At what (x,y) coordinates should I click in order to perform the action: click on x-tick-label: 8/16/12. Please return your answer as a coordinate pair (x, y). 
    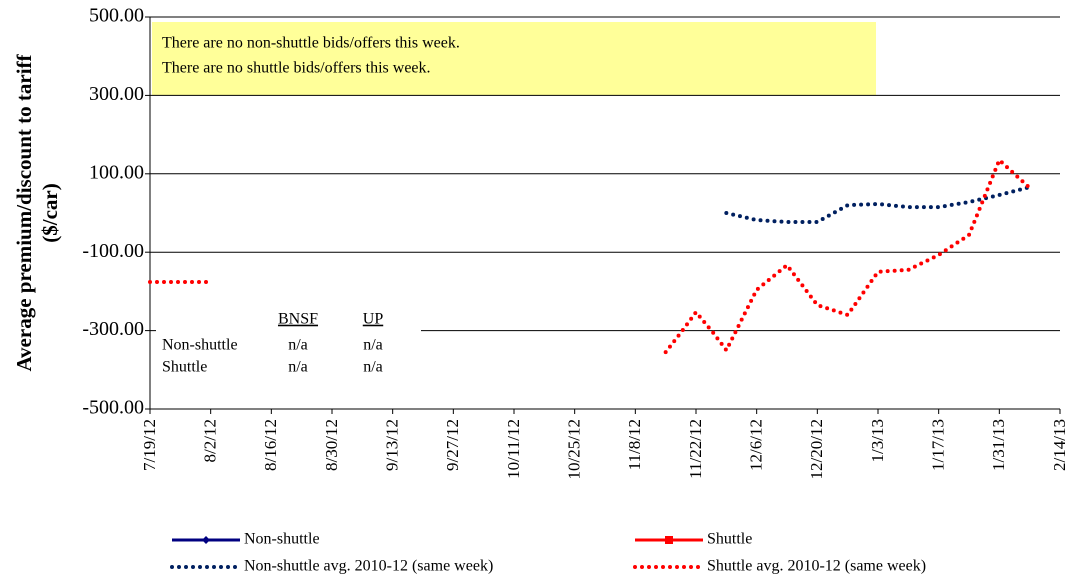
    Looking at the image, I should click on (270, 445).